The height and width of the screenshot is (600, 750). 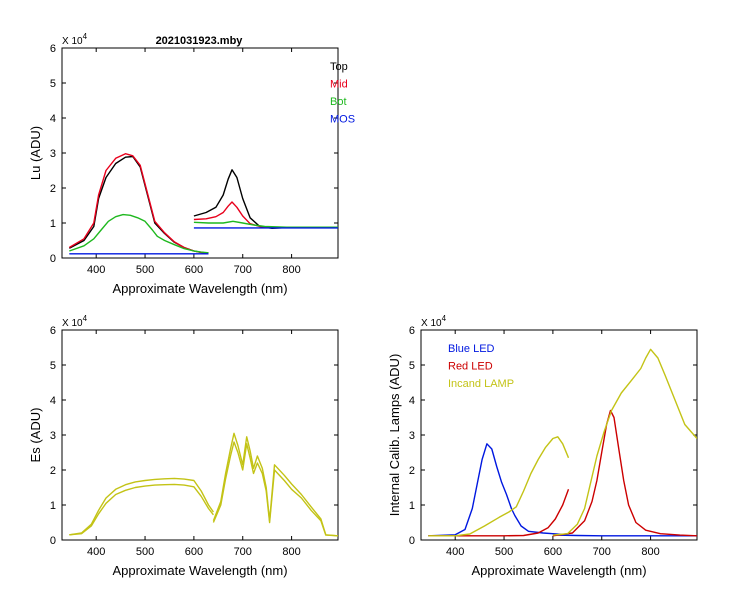 I want to click on legend-entry-incand-lamp: Incand LAMP, so click(x=481, y=384).